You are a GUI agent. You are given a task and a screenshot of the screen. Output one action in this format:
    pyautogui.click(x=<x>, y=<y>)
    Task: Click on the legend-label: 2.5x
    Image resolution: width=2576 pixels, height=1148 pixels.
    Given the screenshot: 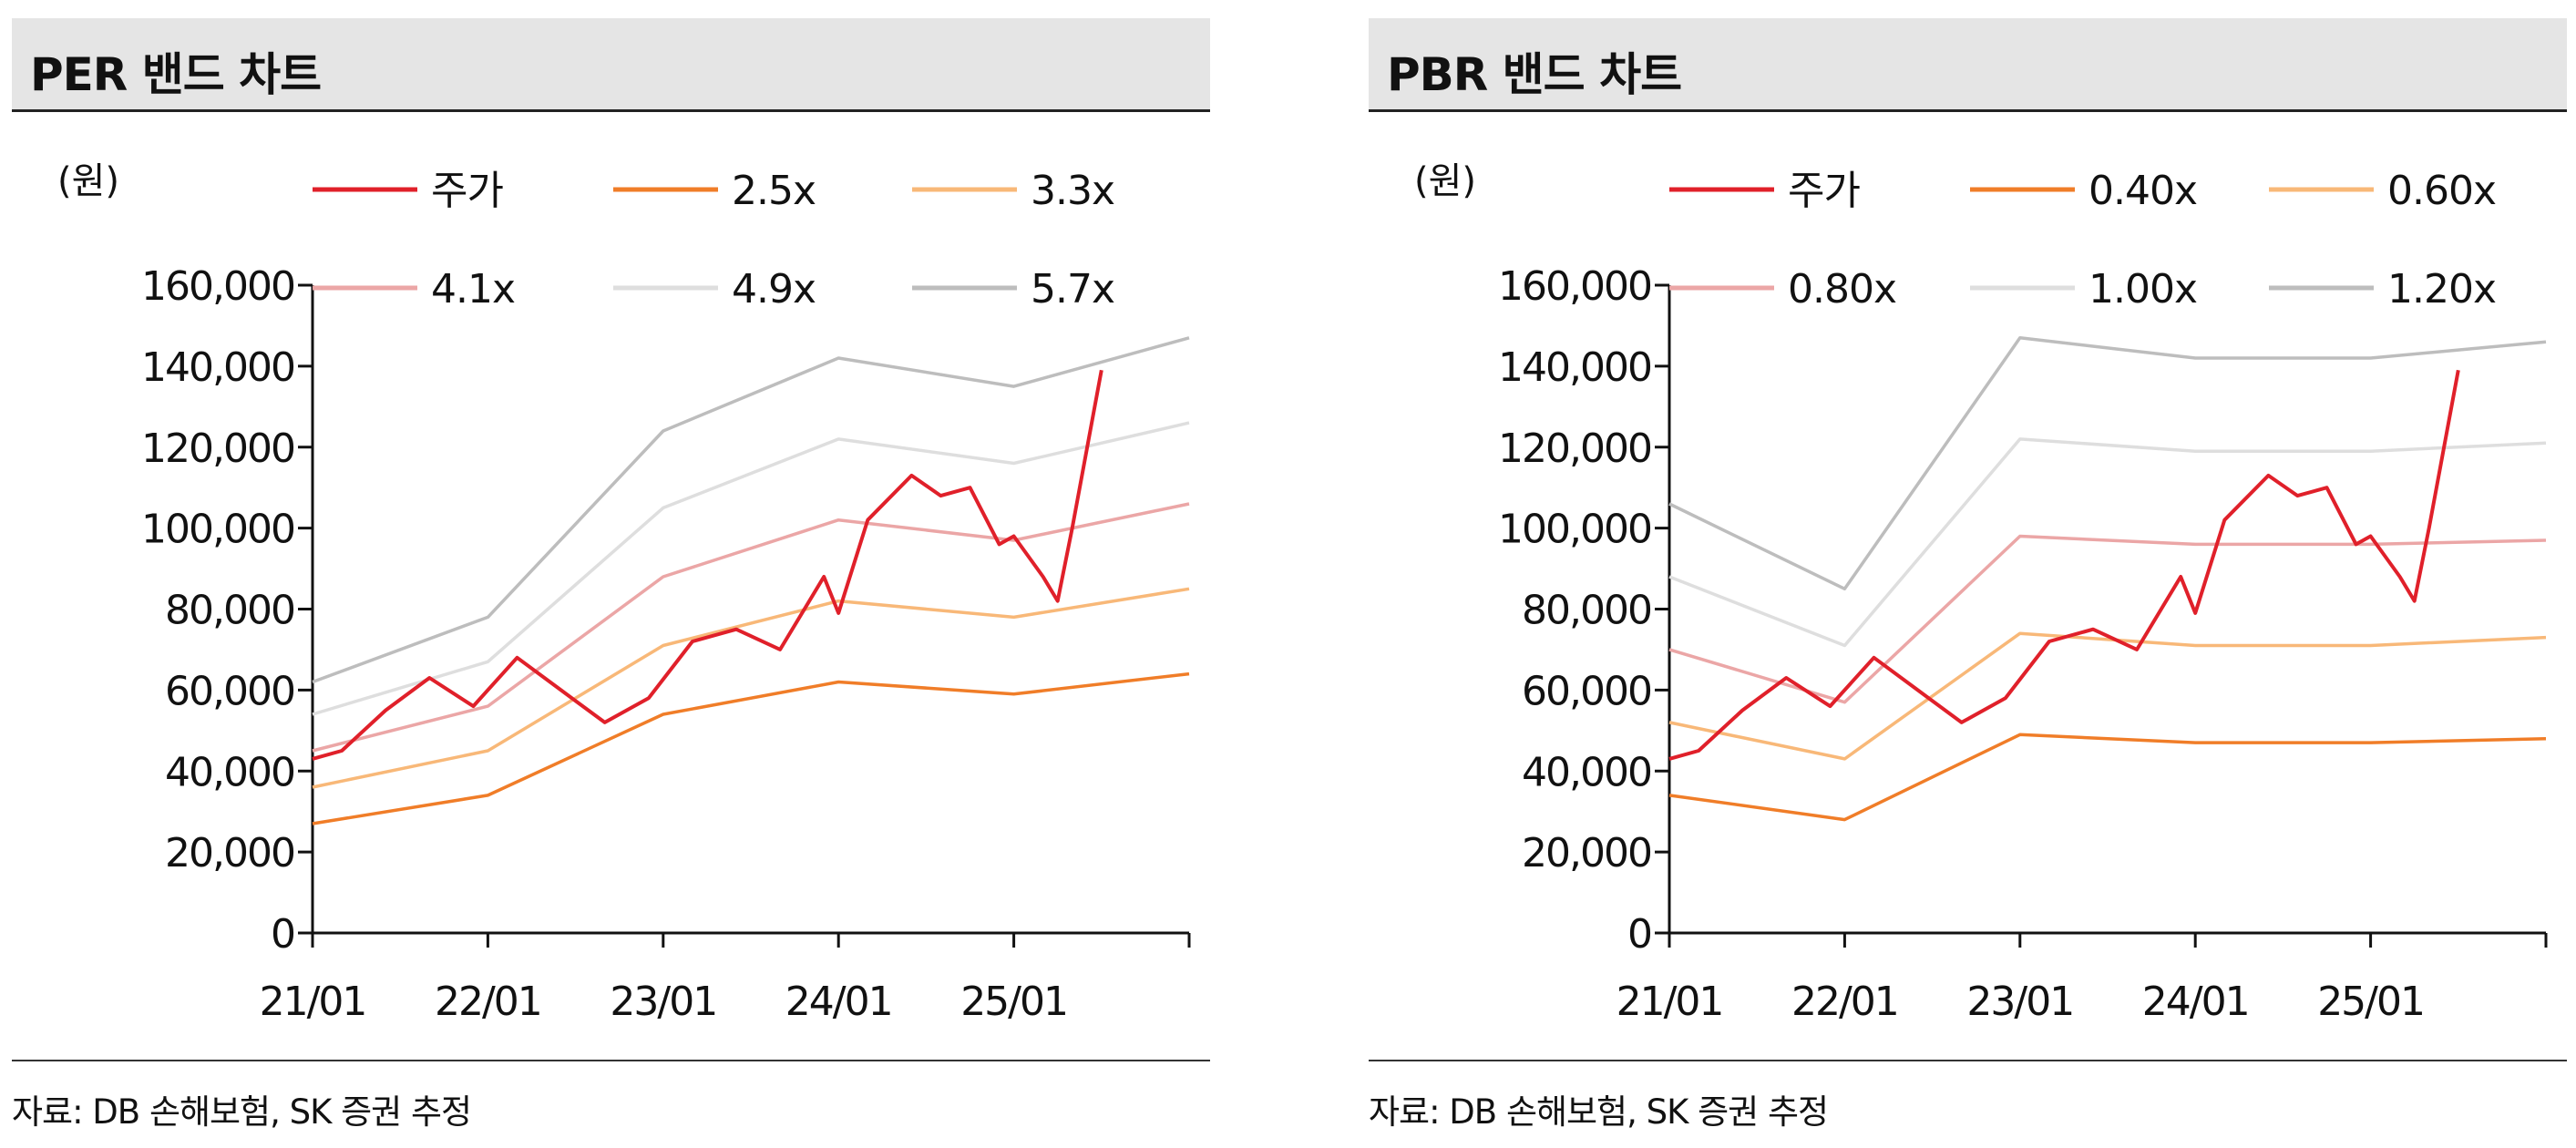 What is the action you would take?
    pyautogui.click(x=774, y=191)
    